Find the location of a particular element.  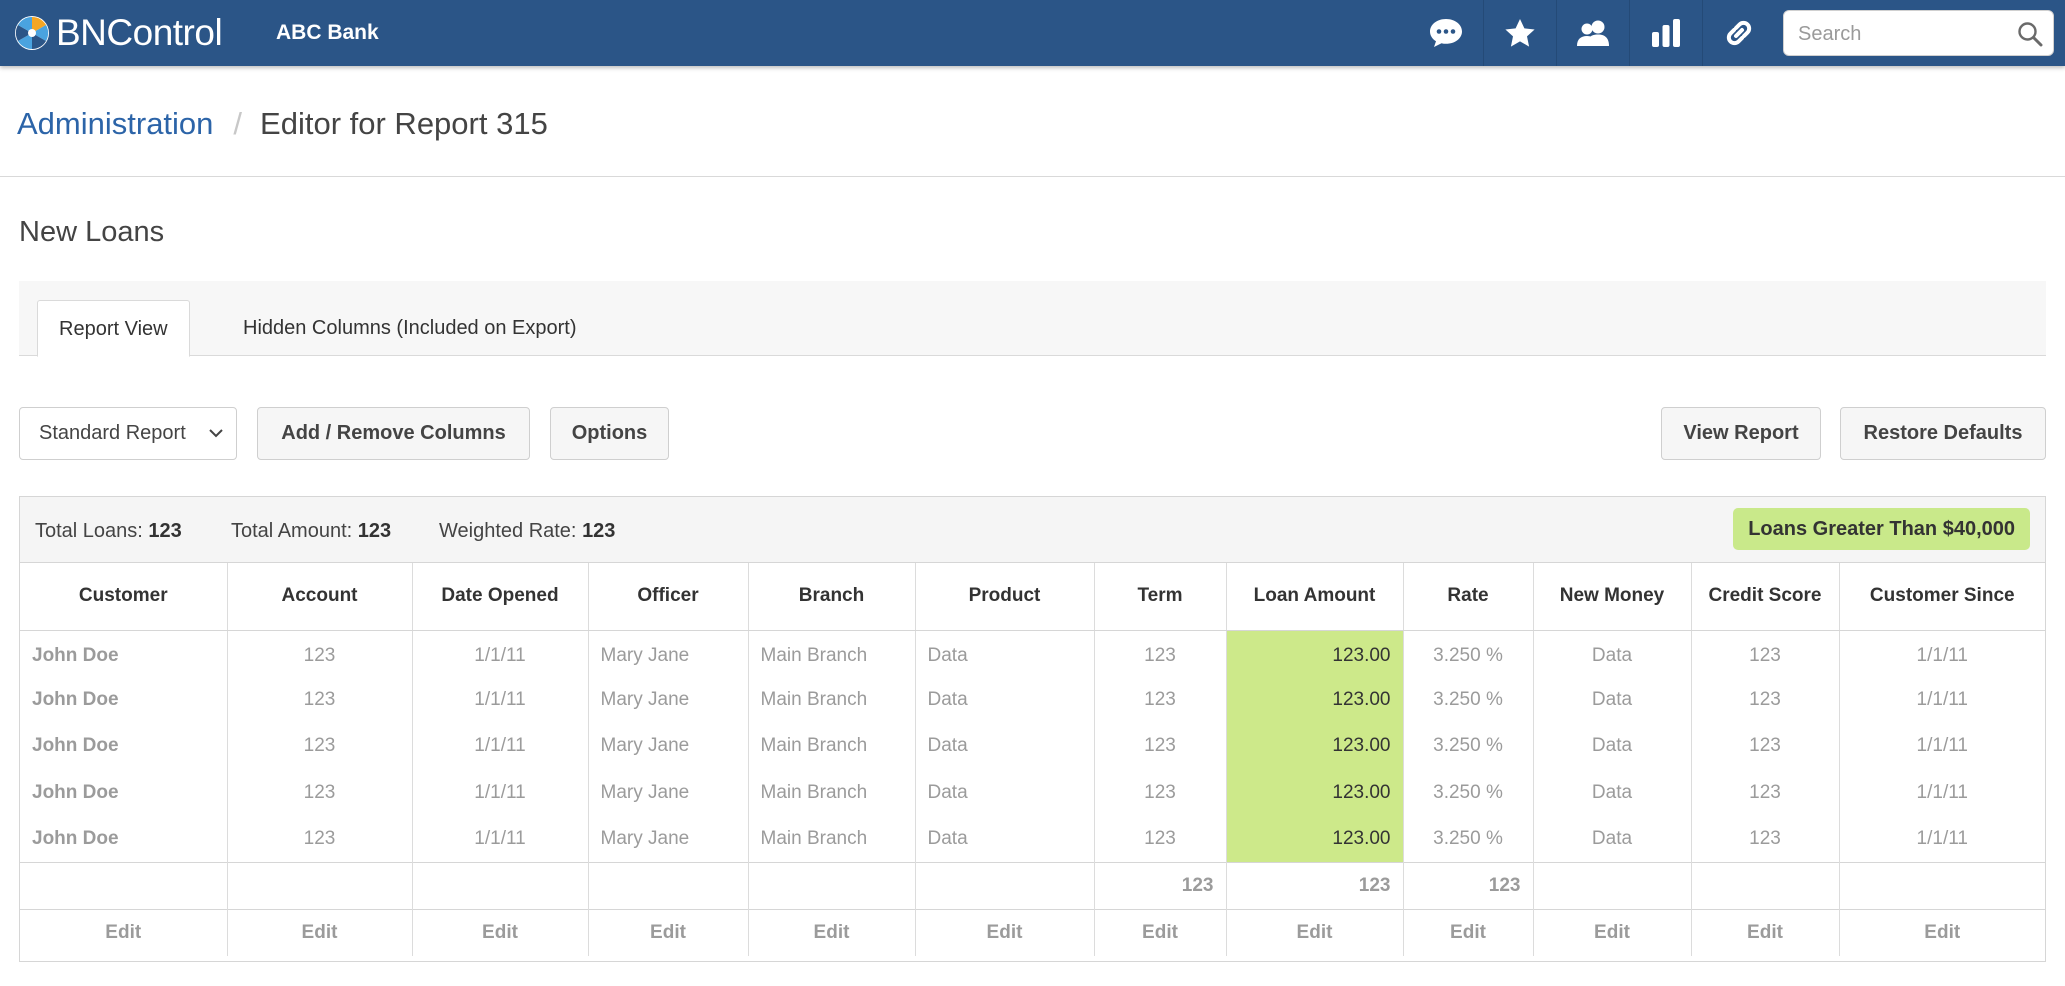

total-amount-label: Total Amount: is located at coordinates (292, 531).